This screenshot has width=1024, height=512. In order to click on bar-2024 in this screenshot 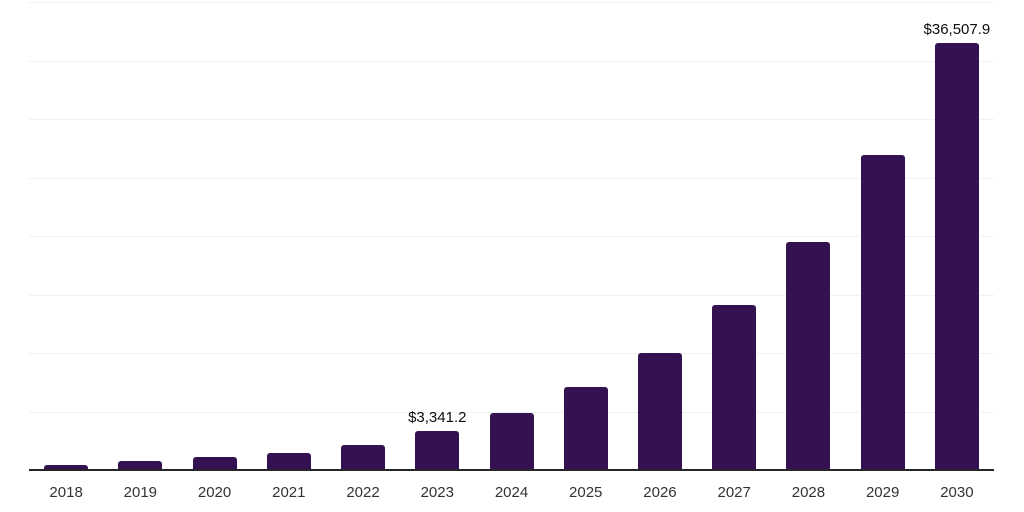, I will do `click(512, 441)`.